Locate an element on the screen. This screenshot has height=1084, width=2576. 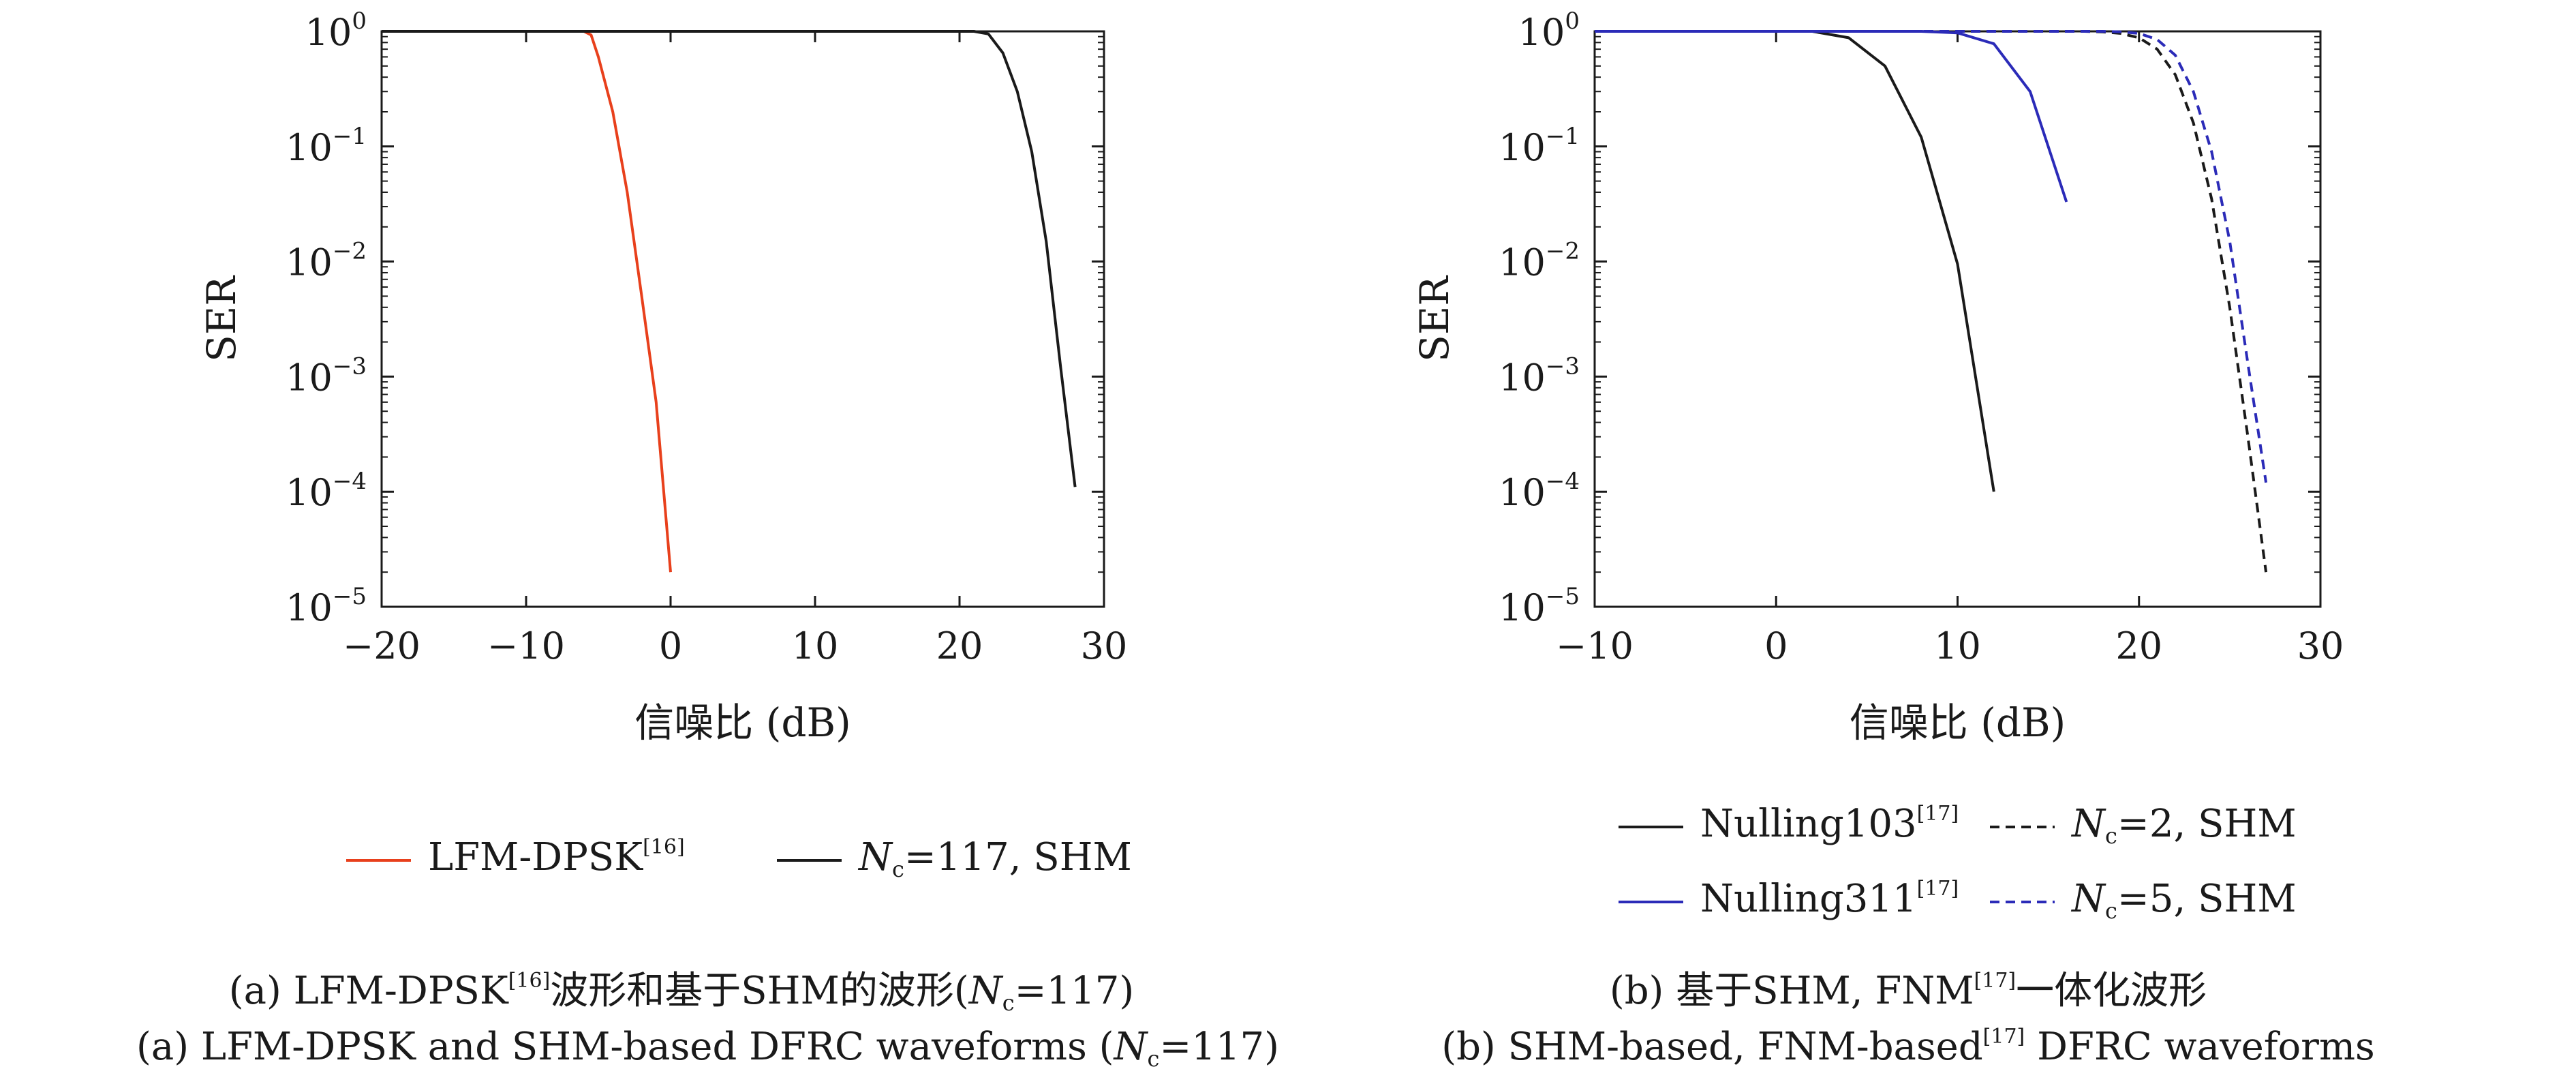
caption-b-chinese: (b) 基于SHM, FNM[17]一体化波形 is located at coordinates (1908, 991).